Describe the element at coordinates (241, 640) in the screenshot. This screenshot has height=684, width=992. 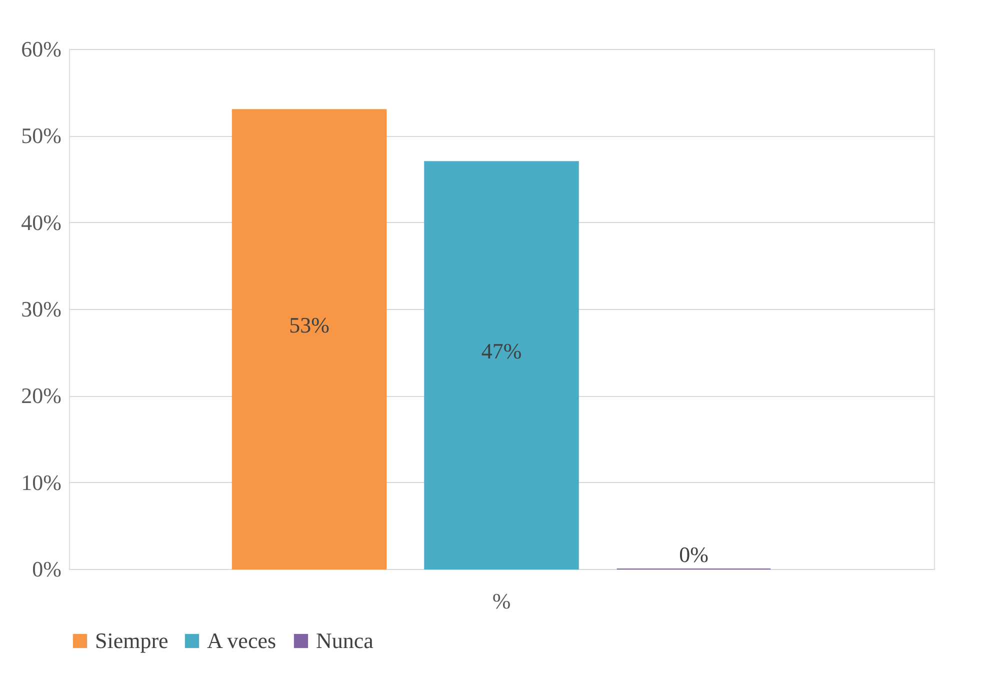
I see `legend-label: A veces` at that location.